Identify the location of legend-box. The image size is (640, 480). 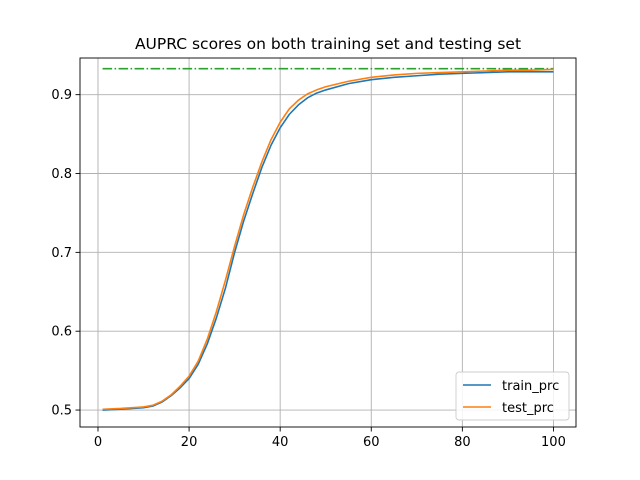
(512, 396).